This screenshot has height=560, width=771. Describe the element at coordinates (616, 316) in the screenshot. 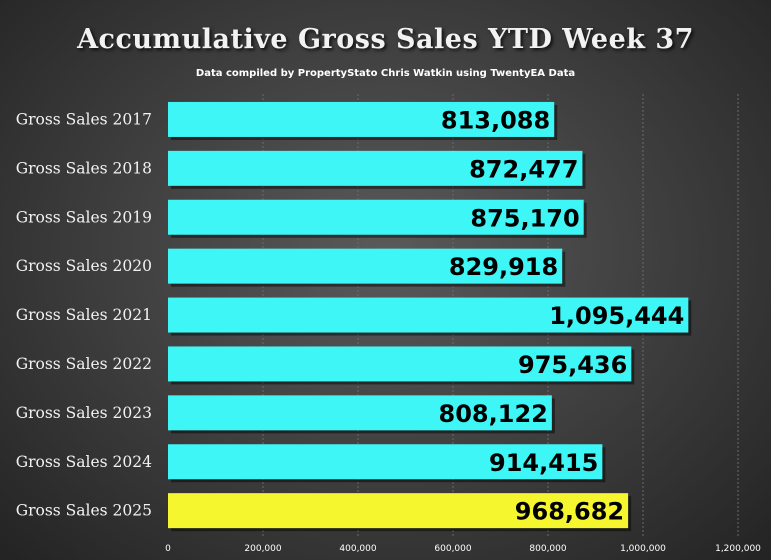

I see `value-label: 1,095,444` at that location.